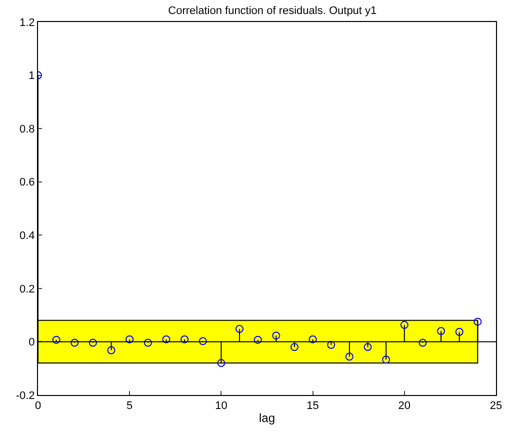 Image resolution: width=514 pixels, height=435 pixels. What do you see at coordinates (27, 182) in the screenshot?
I see `y-tick-label: 0.6` at bounding box center [27, 182].